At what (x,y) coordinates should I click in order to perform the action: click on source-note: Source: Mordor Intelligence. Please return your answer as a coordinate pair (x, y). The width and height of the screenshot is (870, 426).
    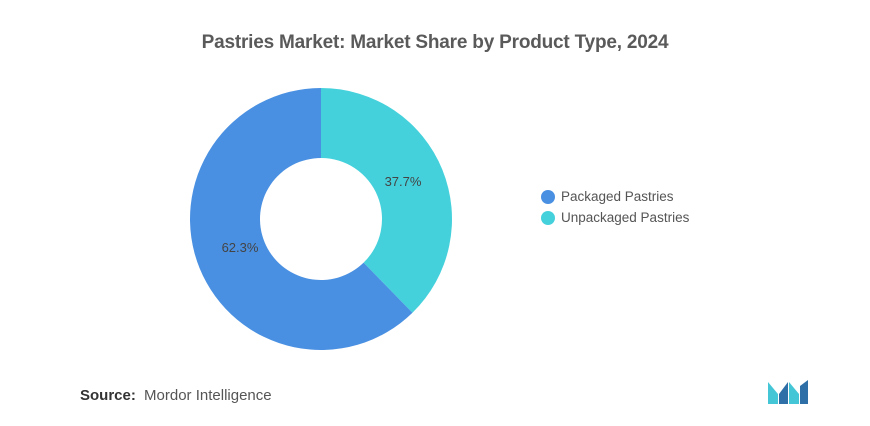
    Looking at the image, I should click on (176, 395).